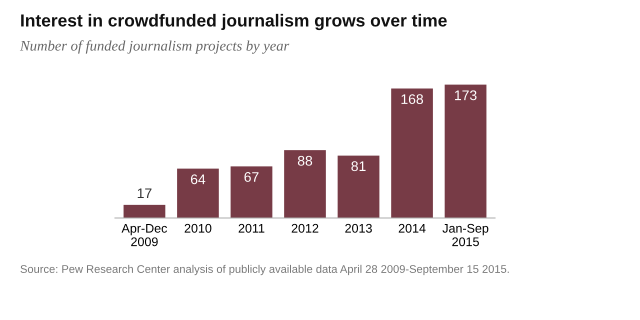 The width and height of the screenshot is (640, 320). Describe the element at coordinates (465, 235) in the screenshot. I see `x-tick-label: Jan-Sep 2015` at that location.